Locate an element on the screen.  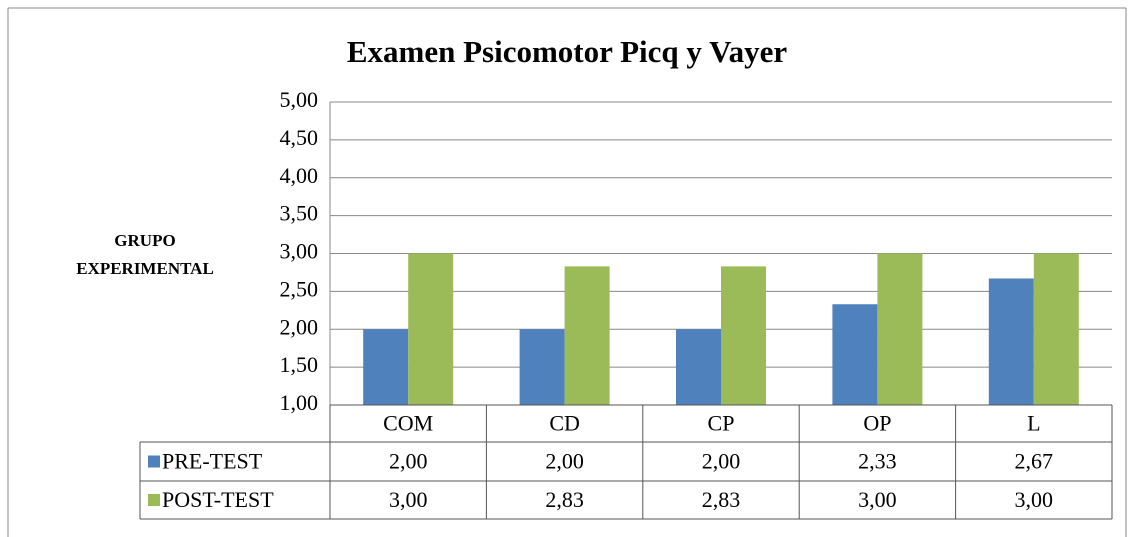
category-label: CP is located at coordinates (721, 423).